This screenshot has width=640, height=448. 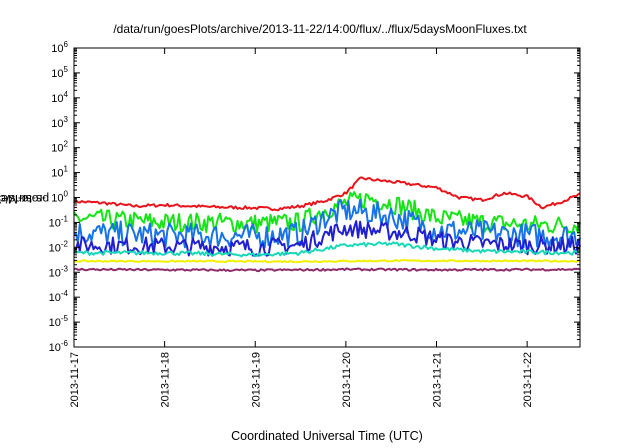 I want to click on y-tick-label: 10⁻⁶, so click(x=59, y=346).